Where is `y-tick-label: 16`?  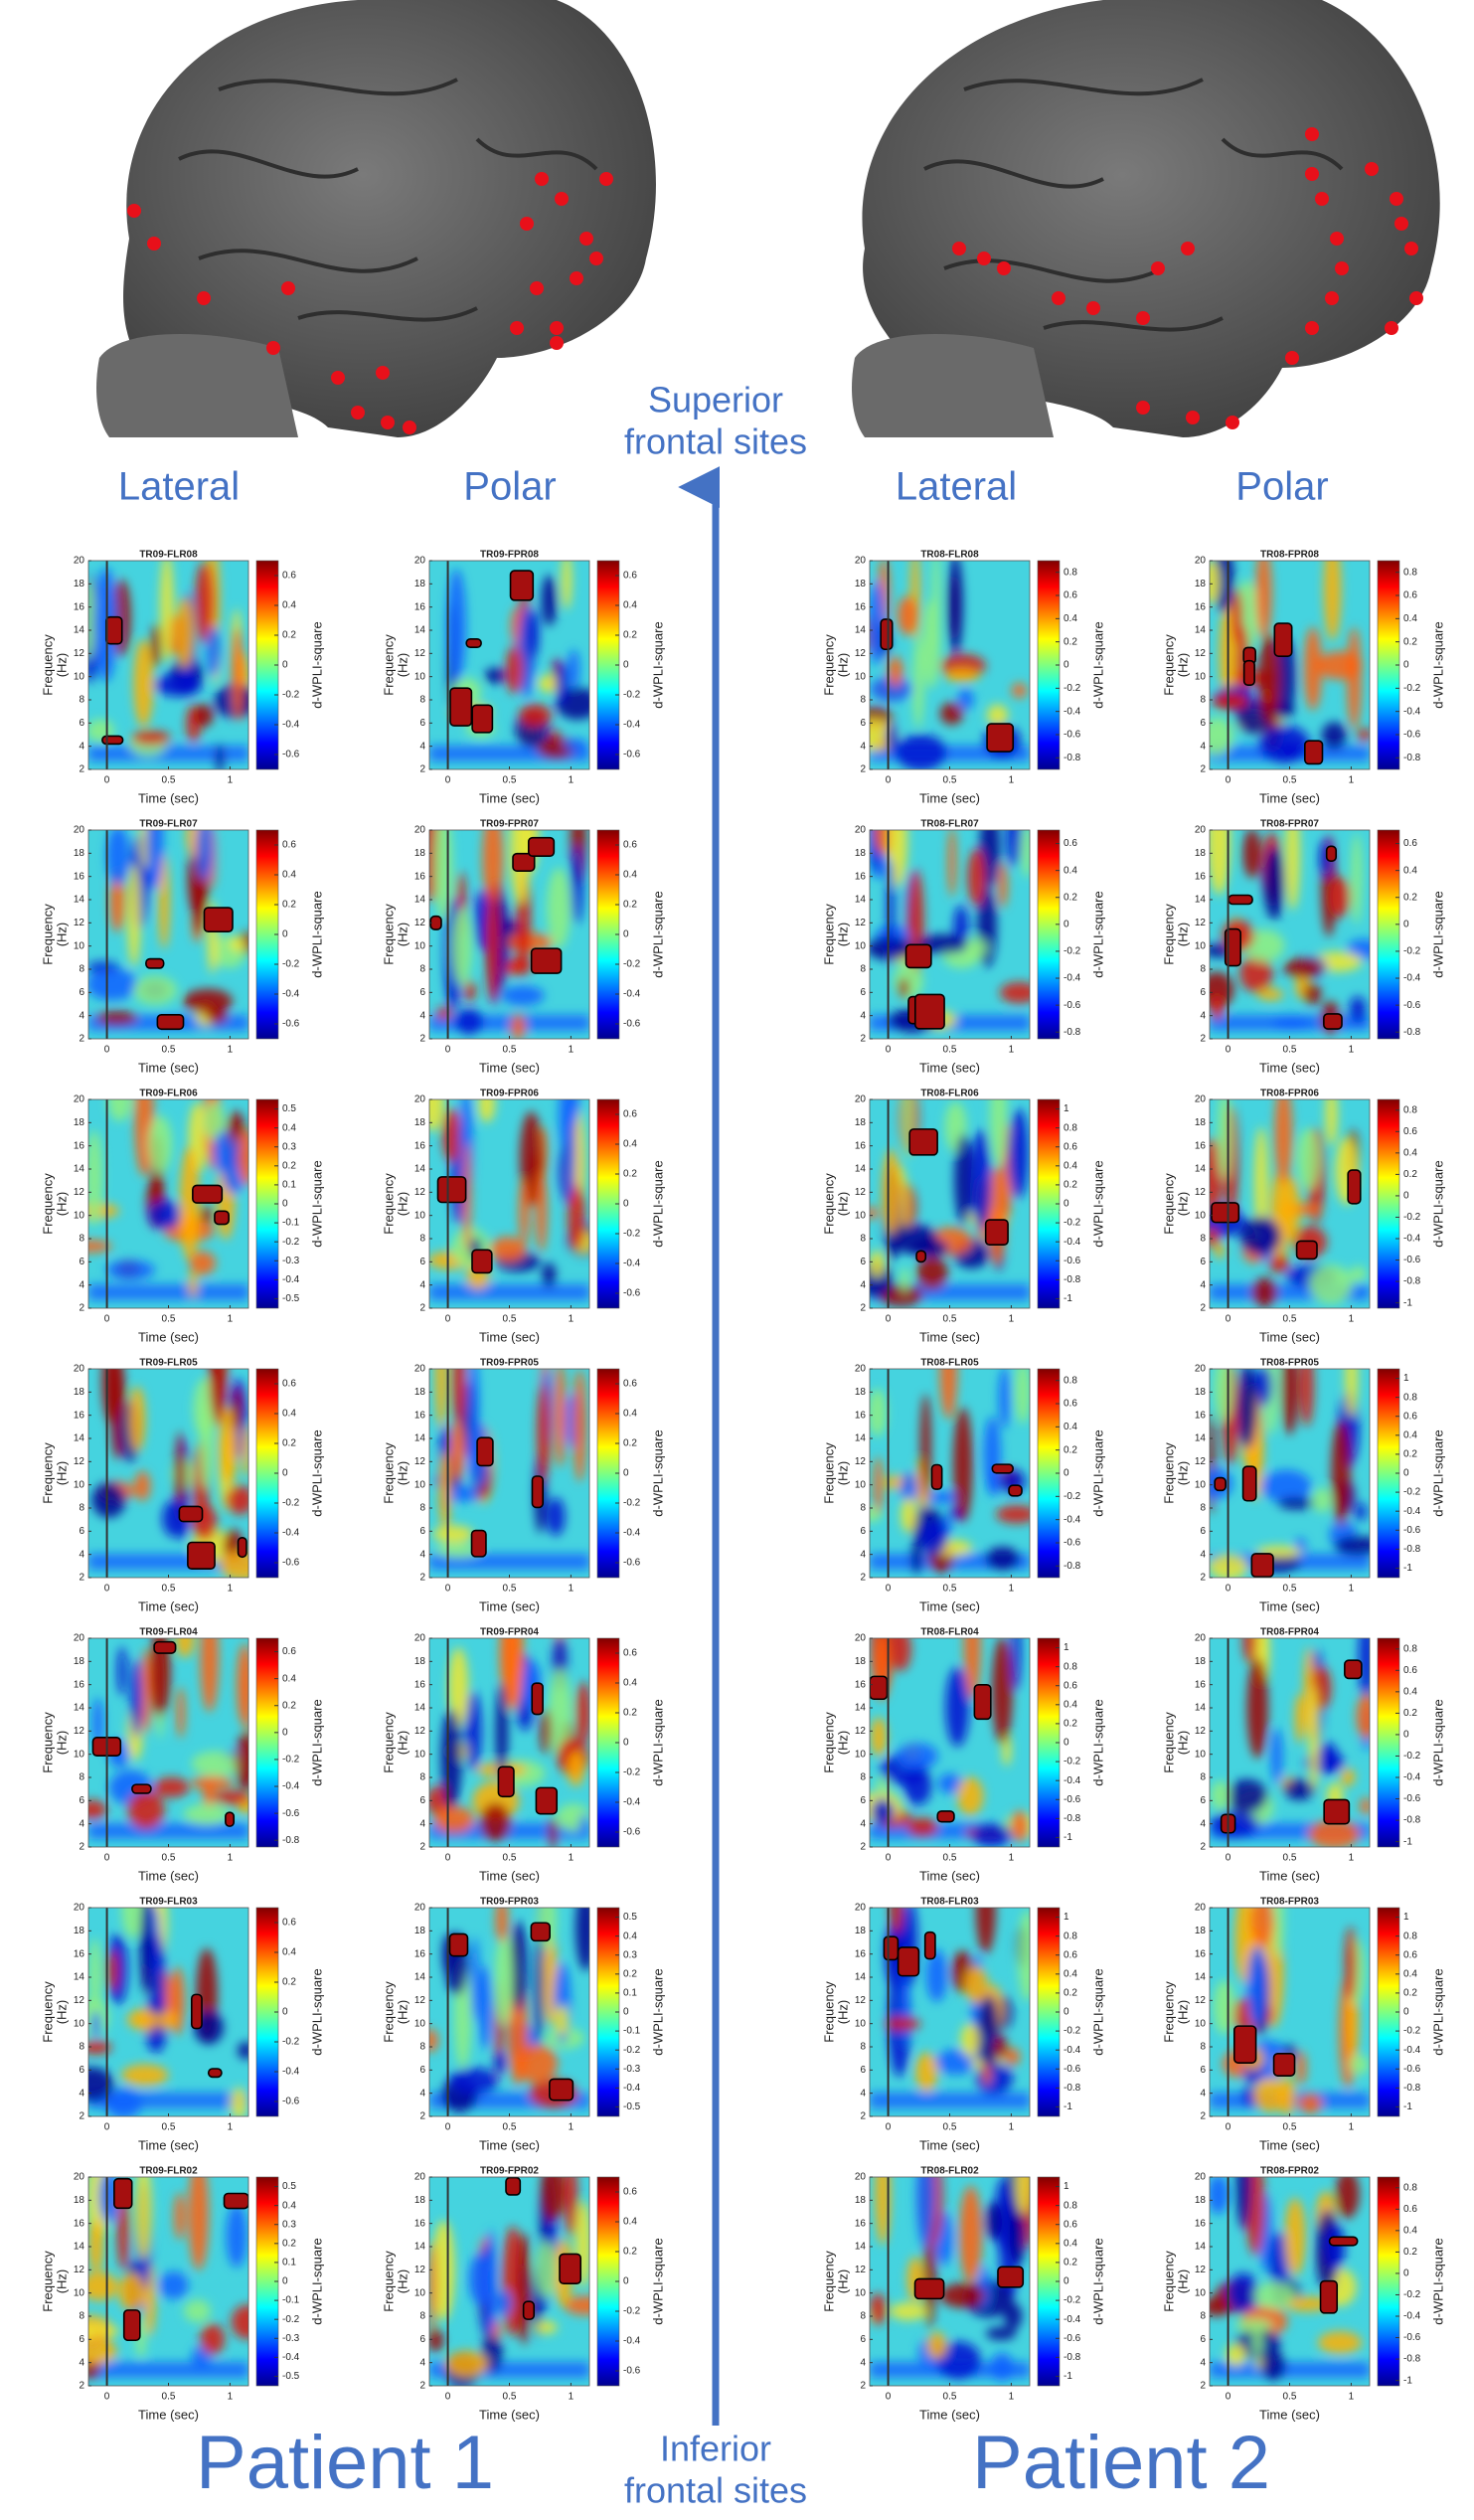 y-tick-label: 16 is located at coordinates (861, 606).